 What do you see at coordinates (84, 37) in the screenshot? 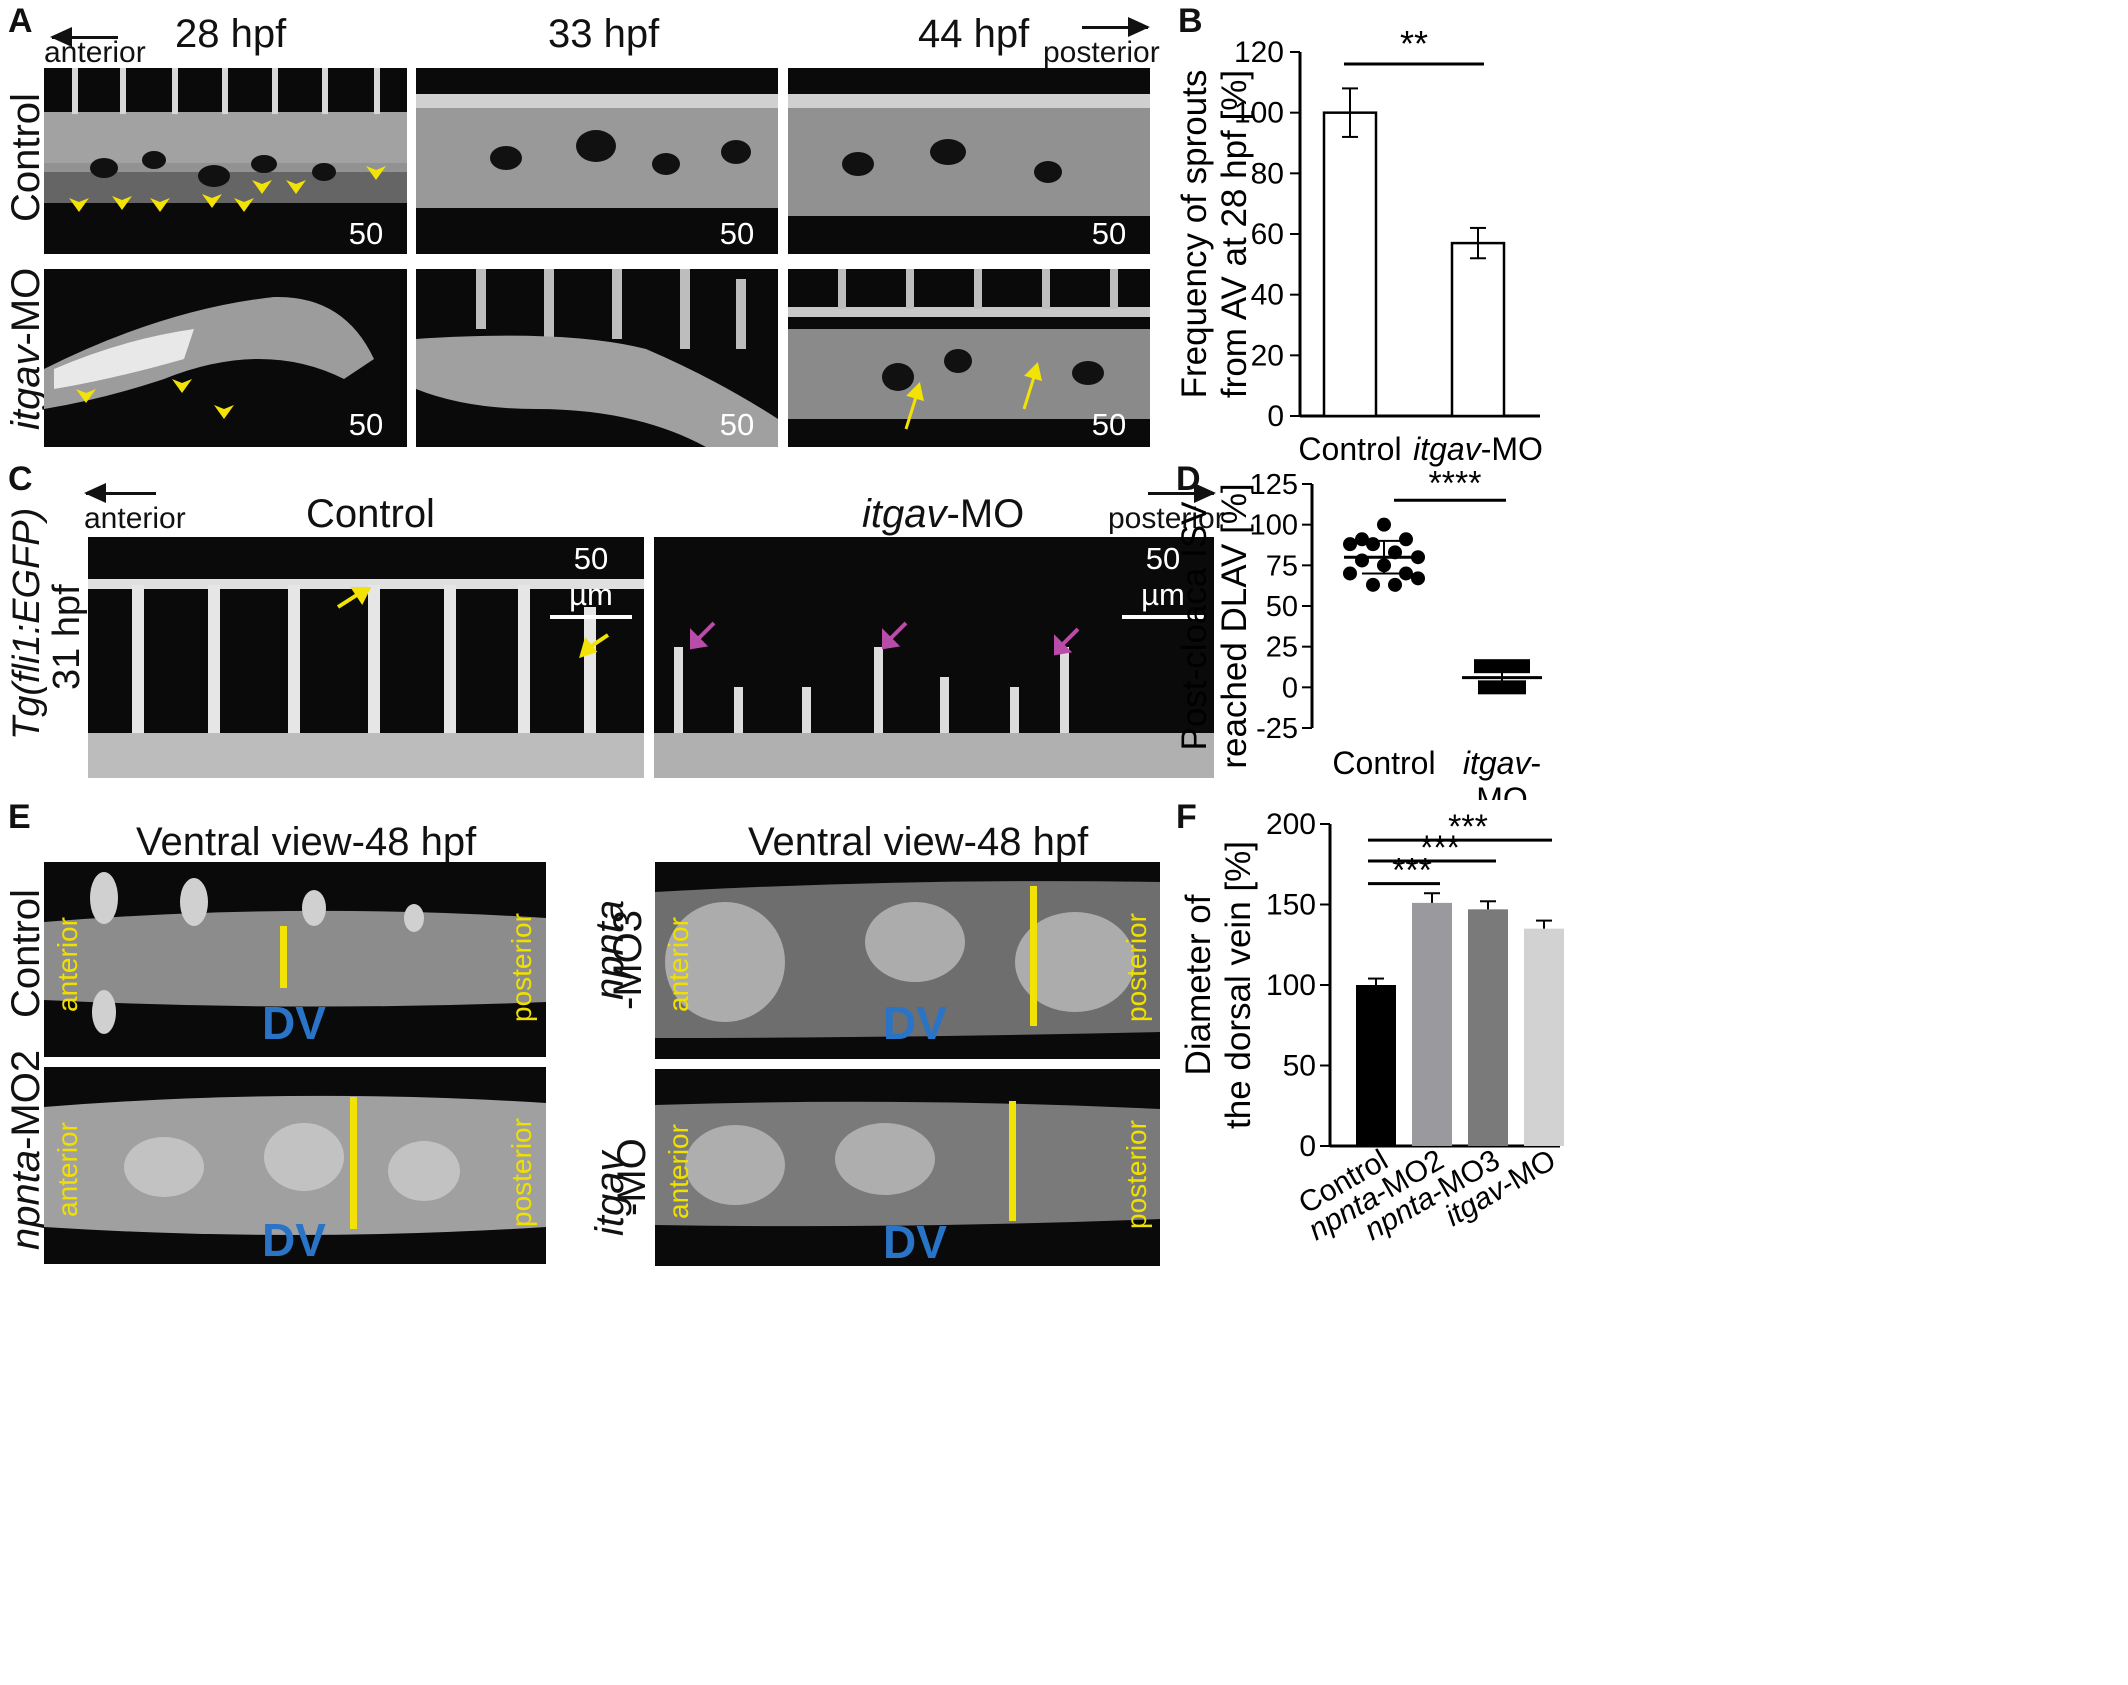
I see `anterior-arrow-a` at bounding box center [84, 37].